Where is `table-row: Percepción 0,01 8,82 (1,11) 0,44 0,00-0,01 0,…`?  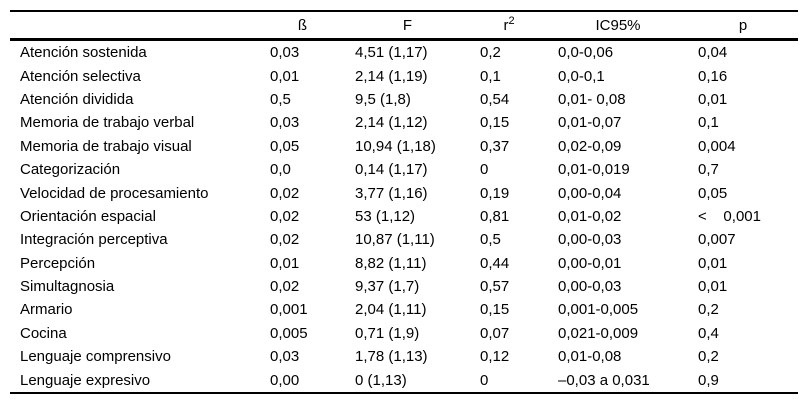
table-row: Percepción 0,01 8,82 (1,11) 0,44 0,00-0,01 0,… is located at coordinates (404, 263).